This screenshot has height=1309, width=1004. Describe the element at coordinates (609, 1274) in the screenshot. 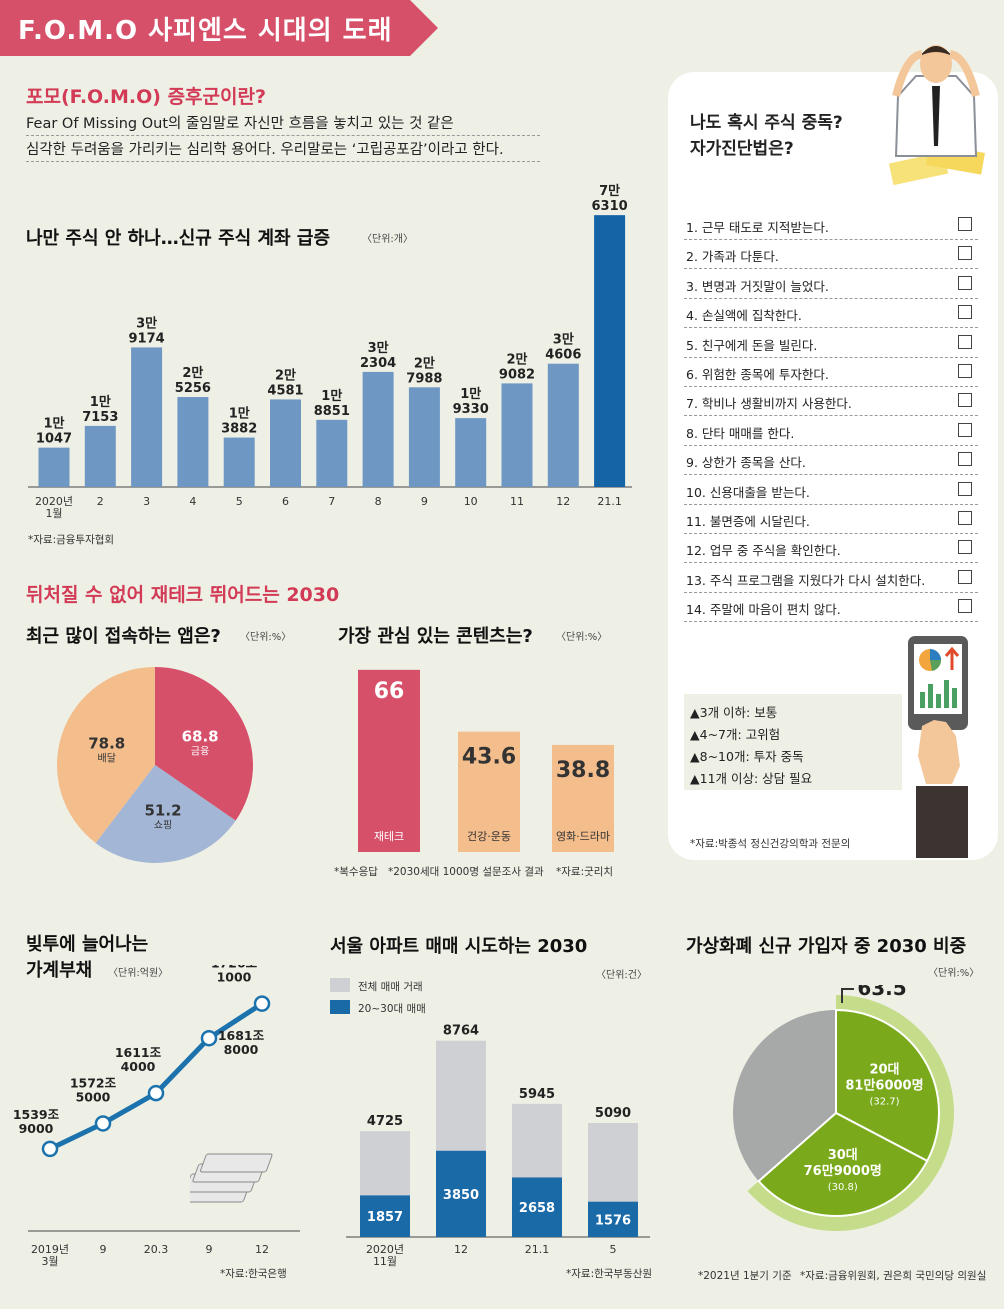

I see `apt-source: *자료:한국부동산원` at that location.